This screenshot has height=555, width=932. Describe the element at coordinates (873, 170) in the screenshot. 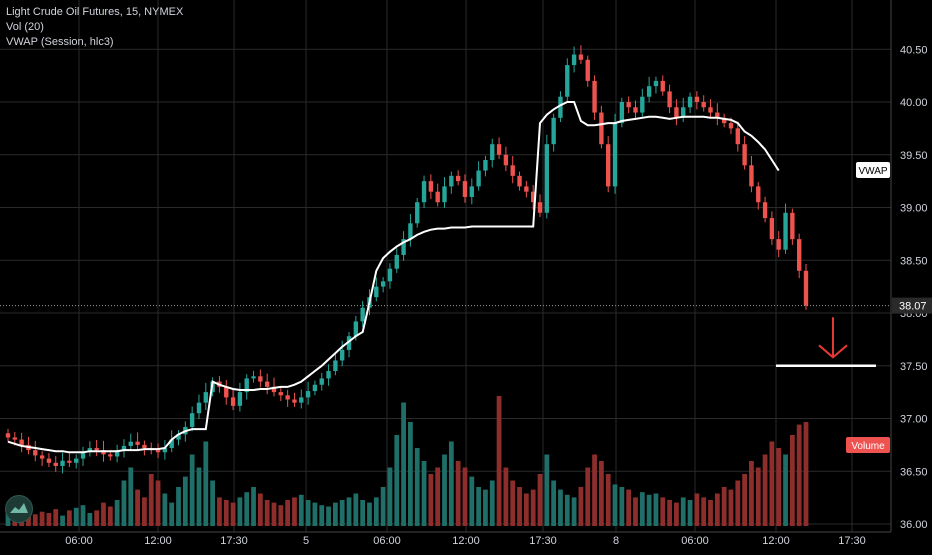

I see `vwap-badge` at that location.